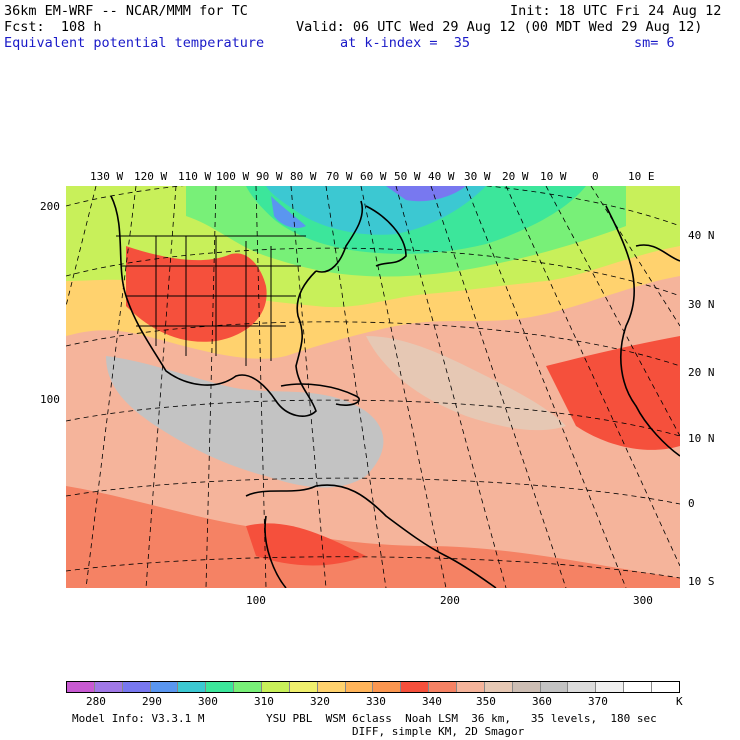  What do you see at coordinates (320, 701) in the screenshot?
I see `colorbar-label: 320` at bounding box center [320, 701].